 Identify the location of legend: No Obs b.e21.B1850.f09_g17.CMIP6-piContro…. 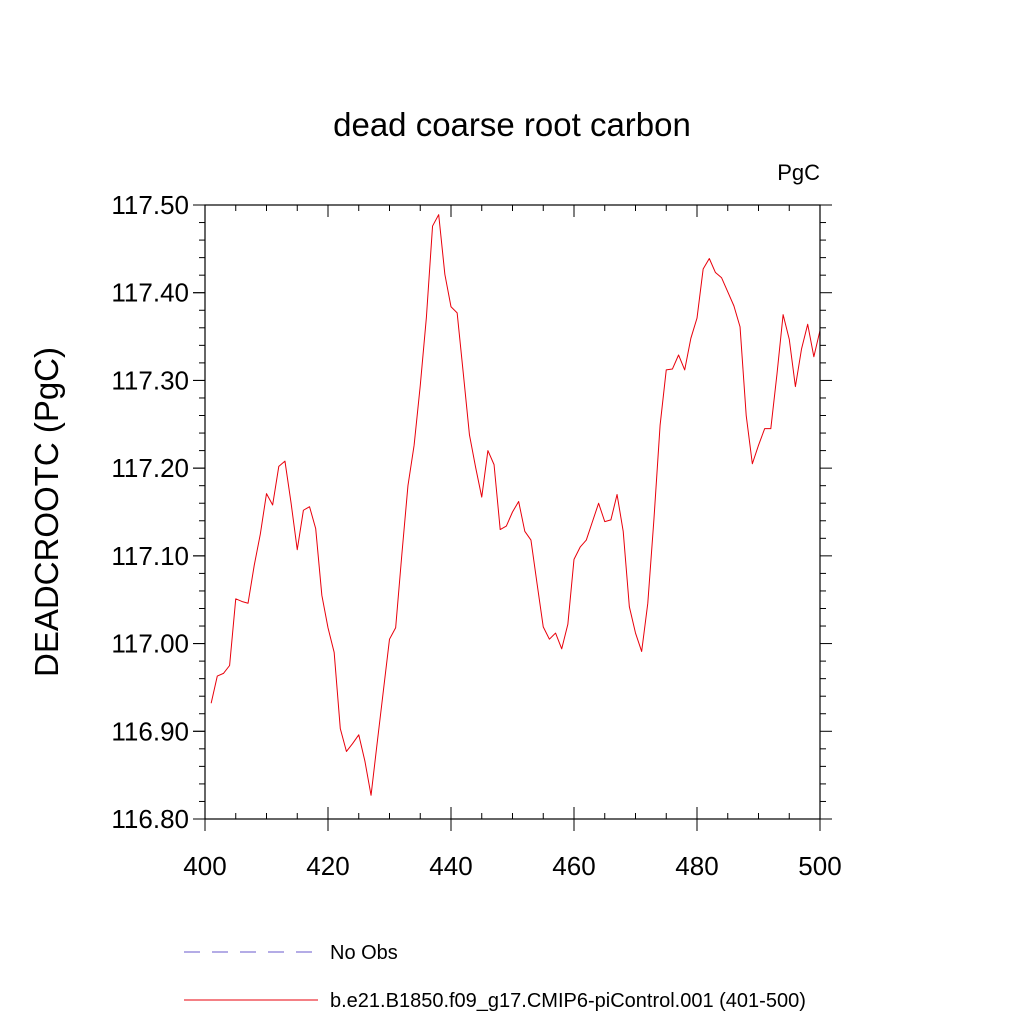
(495, 977).